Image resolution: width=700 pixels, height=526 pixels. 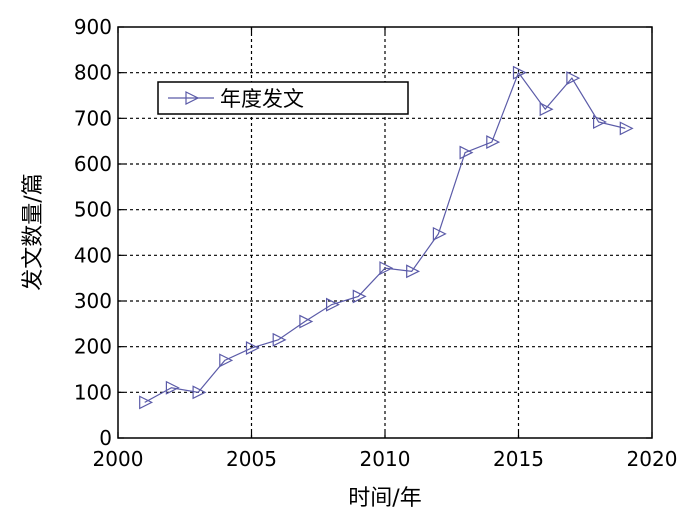 What do you see at coordinates (652, 459) in the screenshot?
I see `x-tick-label: 2020` at bounding box center [652, 459].